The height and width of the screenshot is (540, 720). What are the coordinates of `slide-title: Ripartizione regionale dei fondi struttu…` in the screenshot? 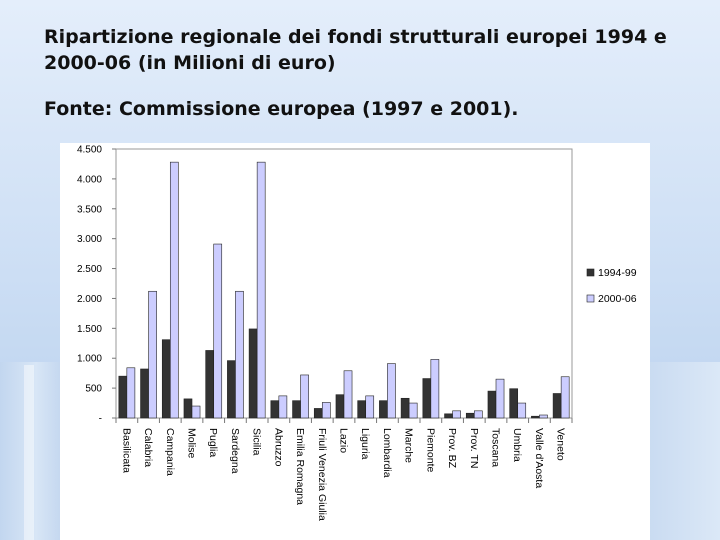 It's located at (355, 50).